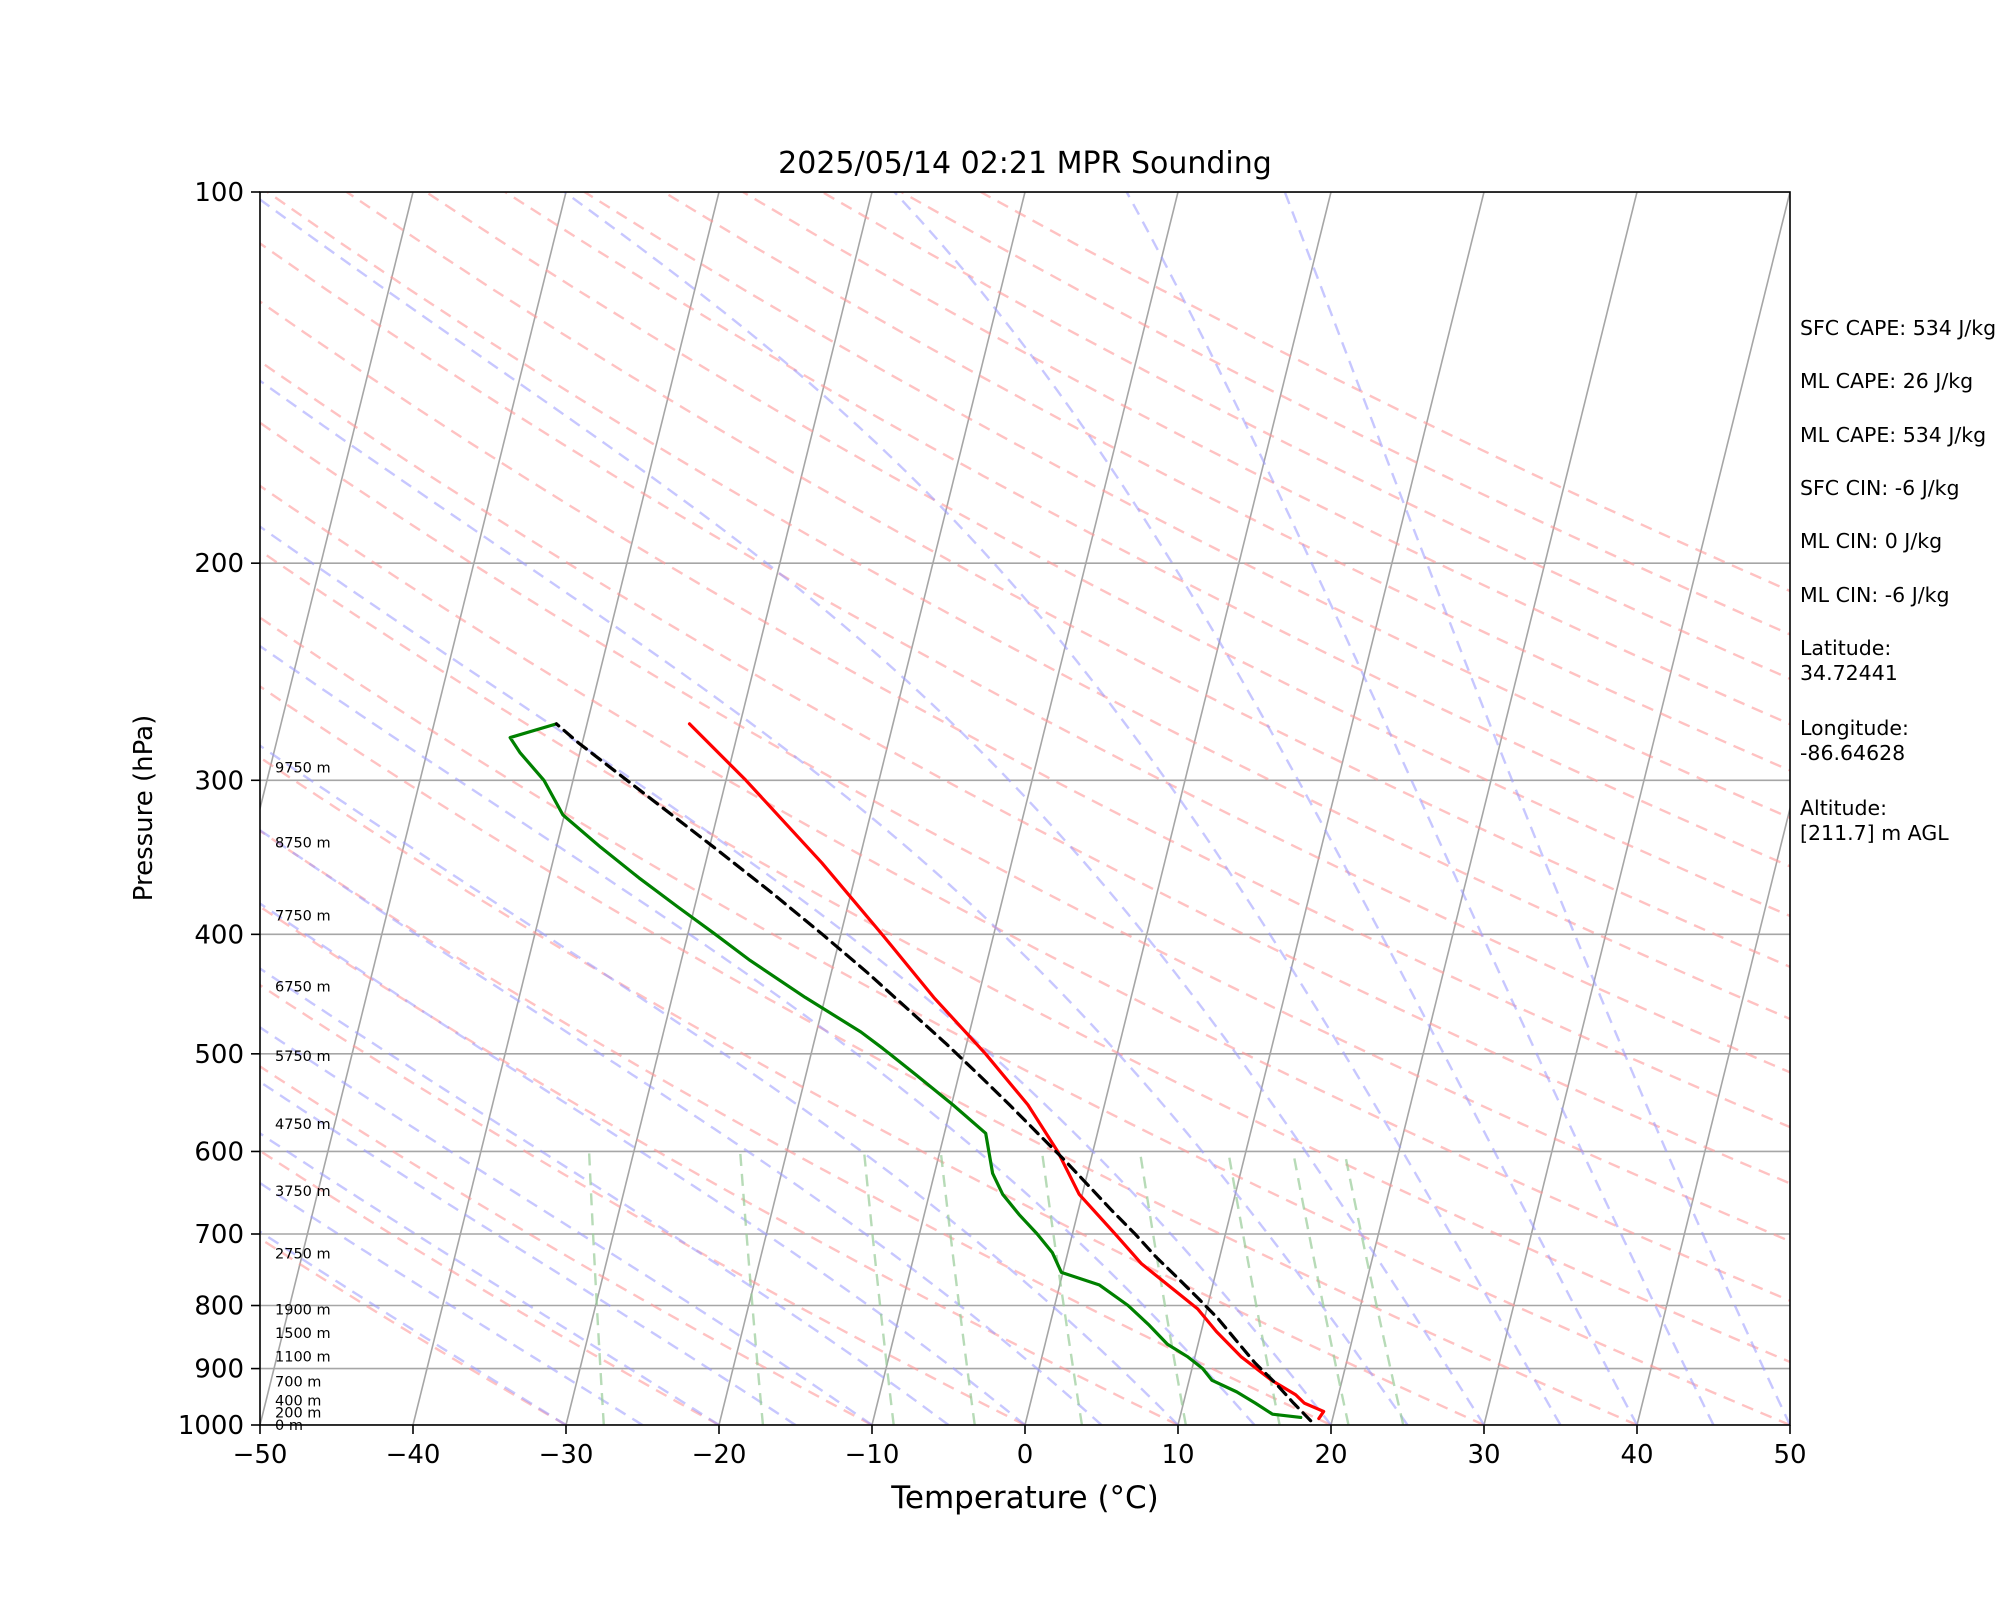  What do you see at coordinates (219, 193) in the screenshot?
I see `y-tick-label: 100` at bounding box center [219, 193].